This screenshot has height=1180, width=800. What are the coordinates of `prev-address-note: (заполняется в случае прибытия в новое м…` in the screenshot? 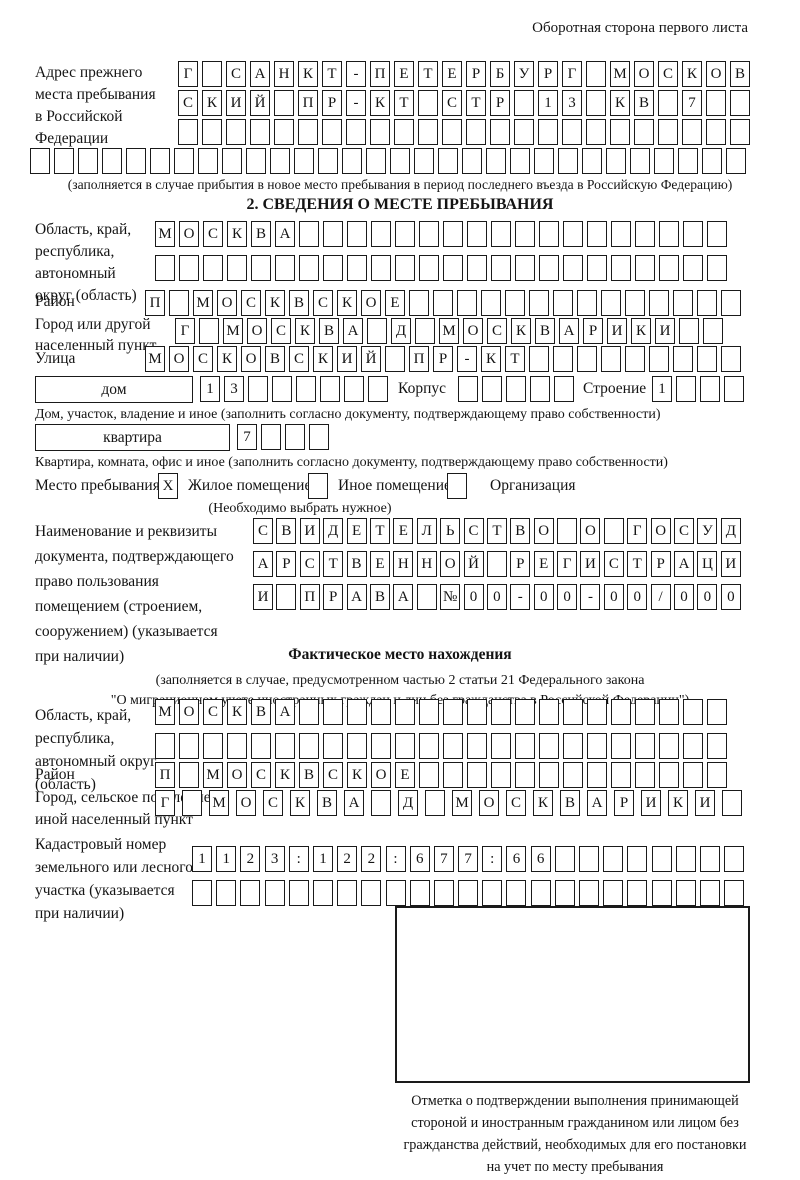 It's located at (400, 184).